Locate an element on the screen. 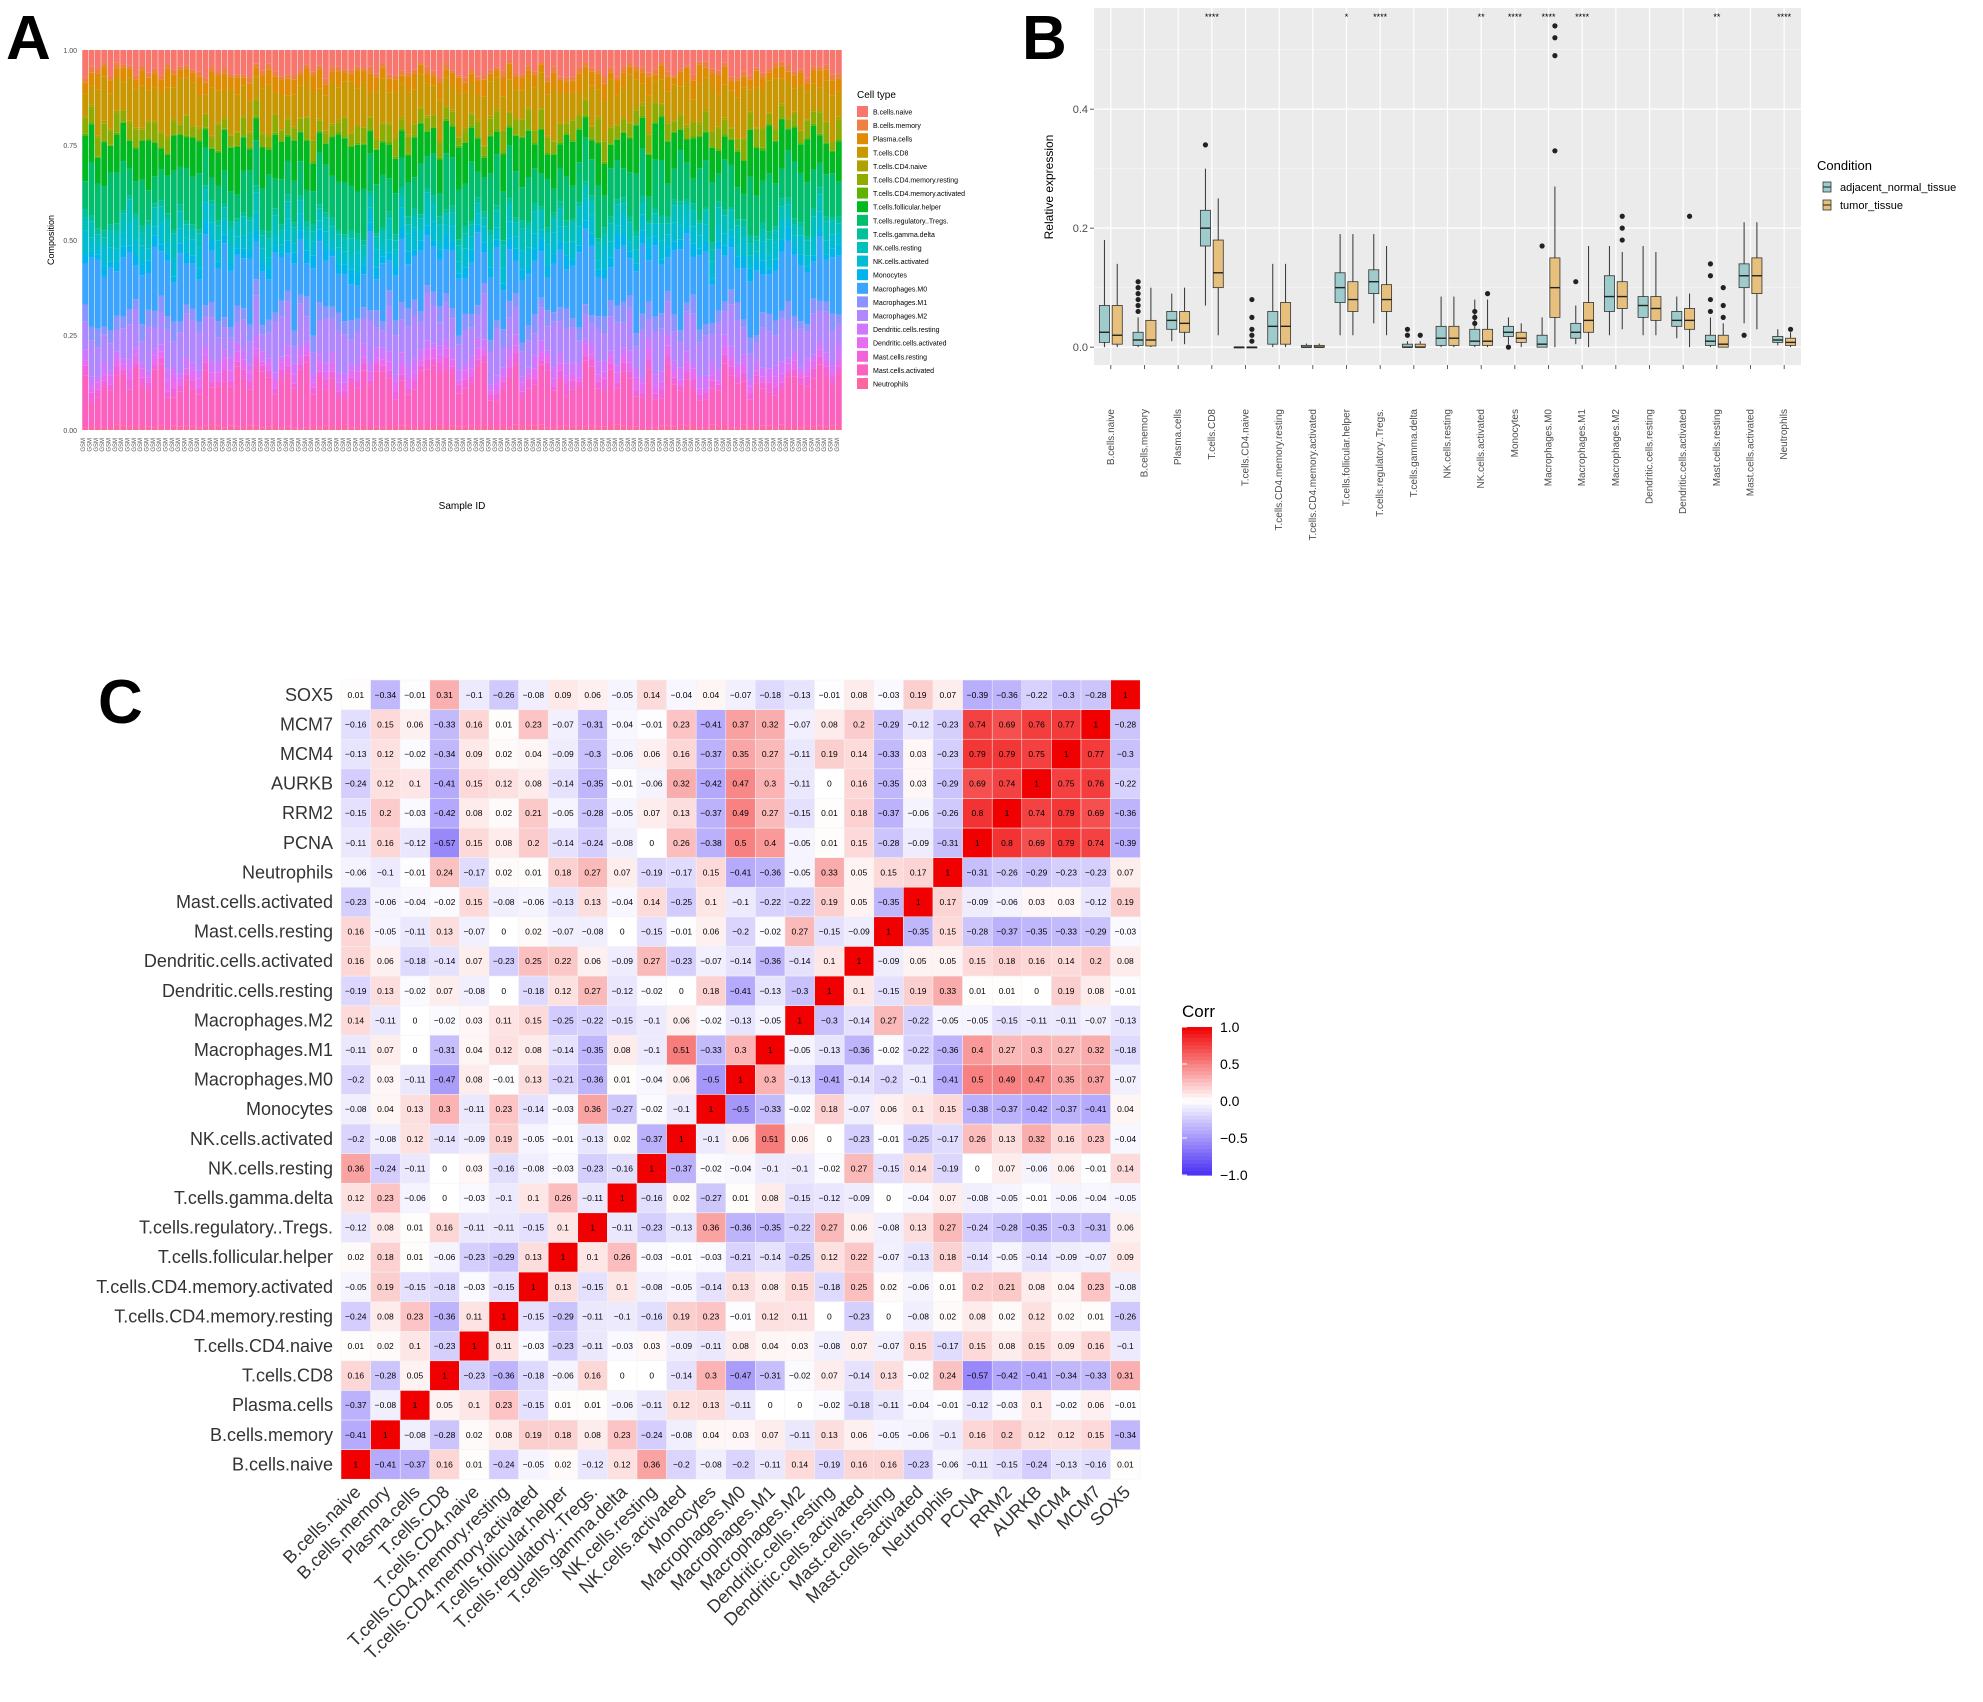 This screenshot has height=1702, width=1983. heatmap-cell-value: 0.14 is located at coordinates (1125, 1168).